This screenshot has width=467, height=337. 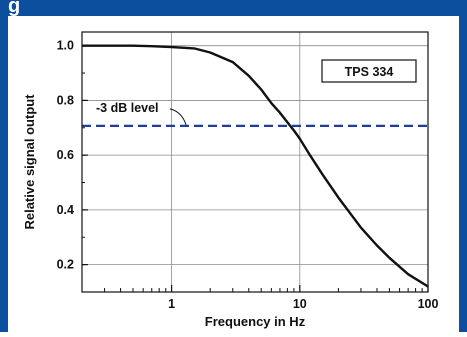 I want to click on y-tick-label: 0.8, so click(x=65, y=100).